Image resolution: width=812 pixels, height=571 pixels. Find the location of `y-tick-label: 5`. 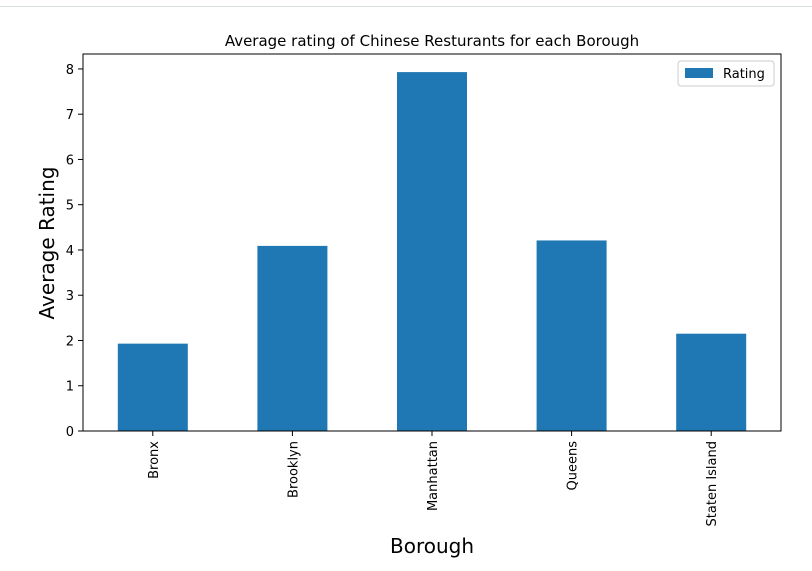

y-tick-label: 5 is located at coordinates (70, 206).